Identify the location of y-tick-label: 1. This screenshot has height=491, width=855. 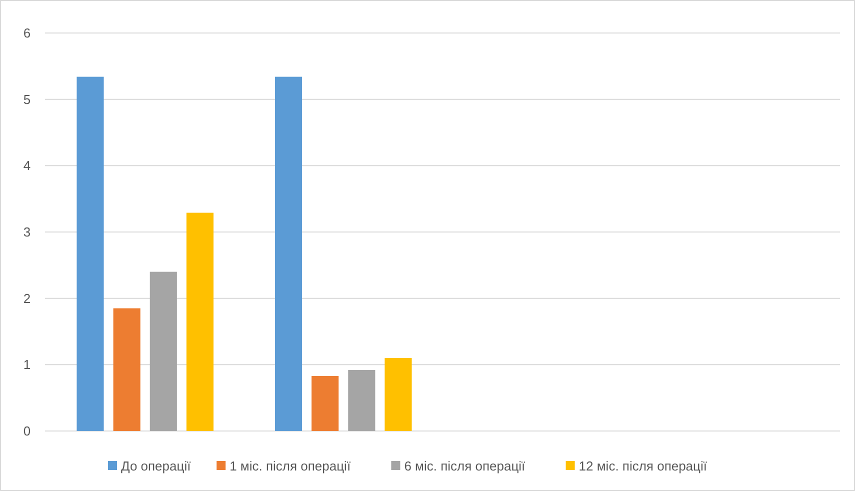
(27, 364).